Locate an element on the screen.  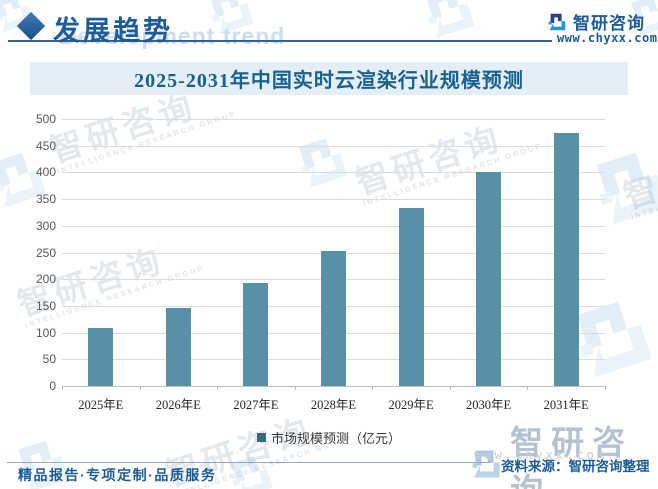
y-tick-label: 350 is located at coordinates (45, 199).